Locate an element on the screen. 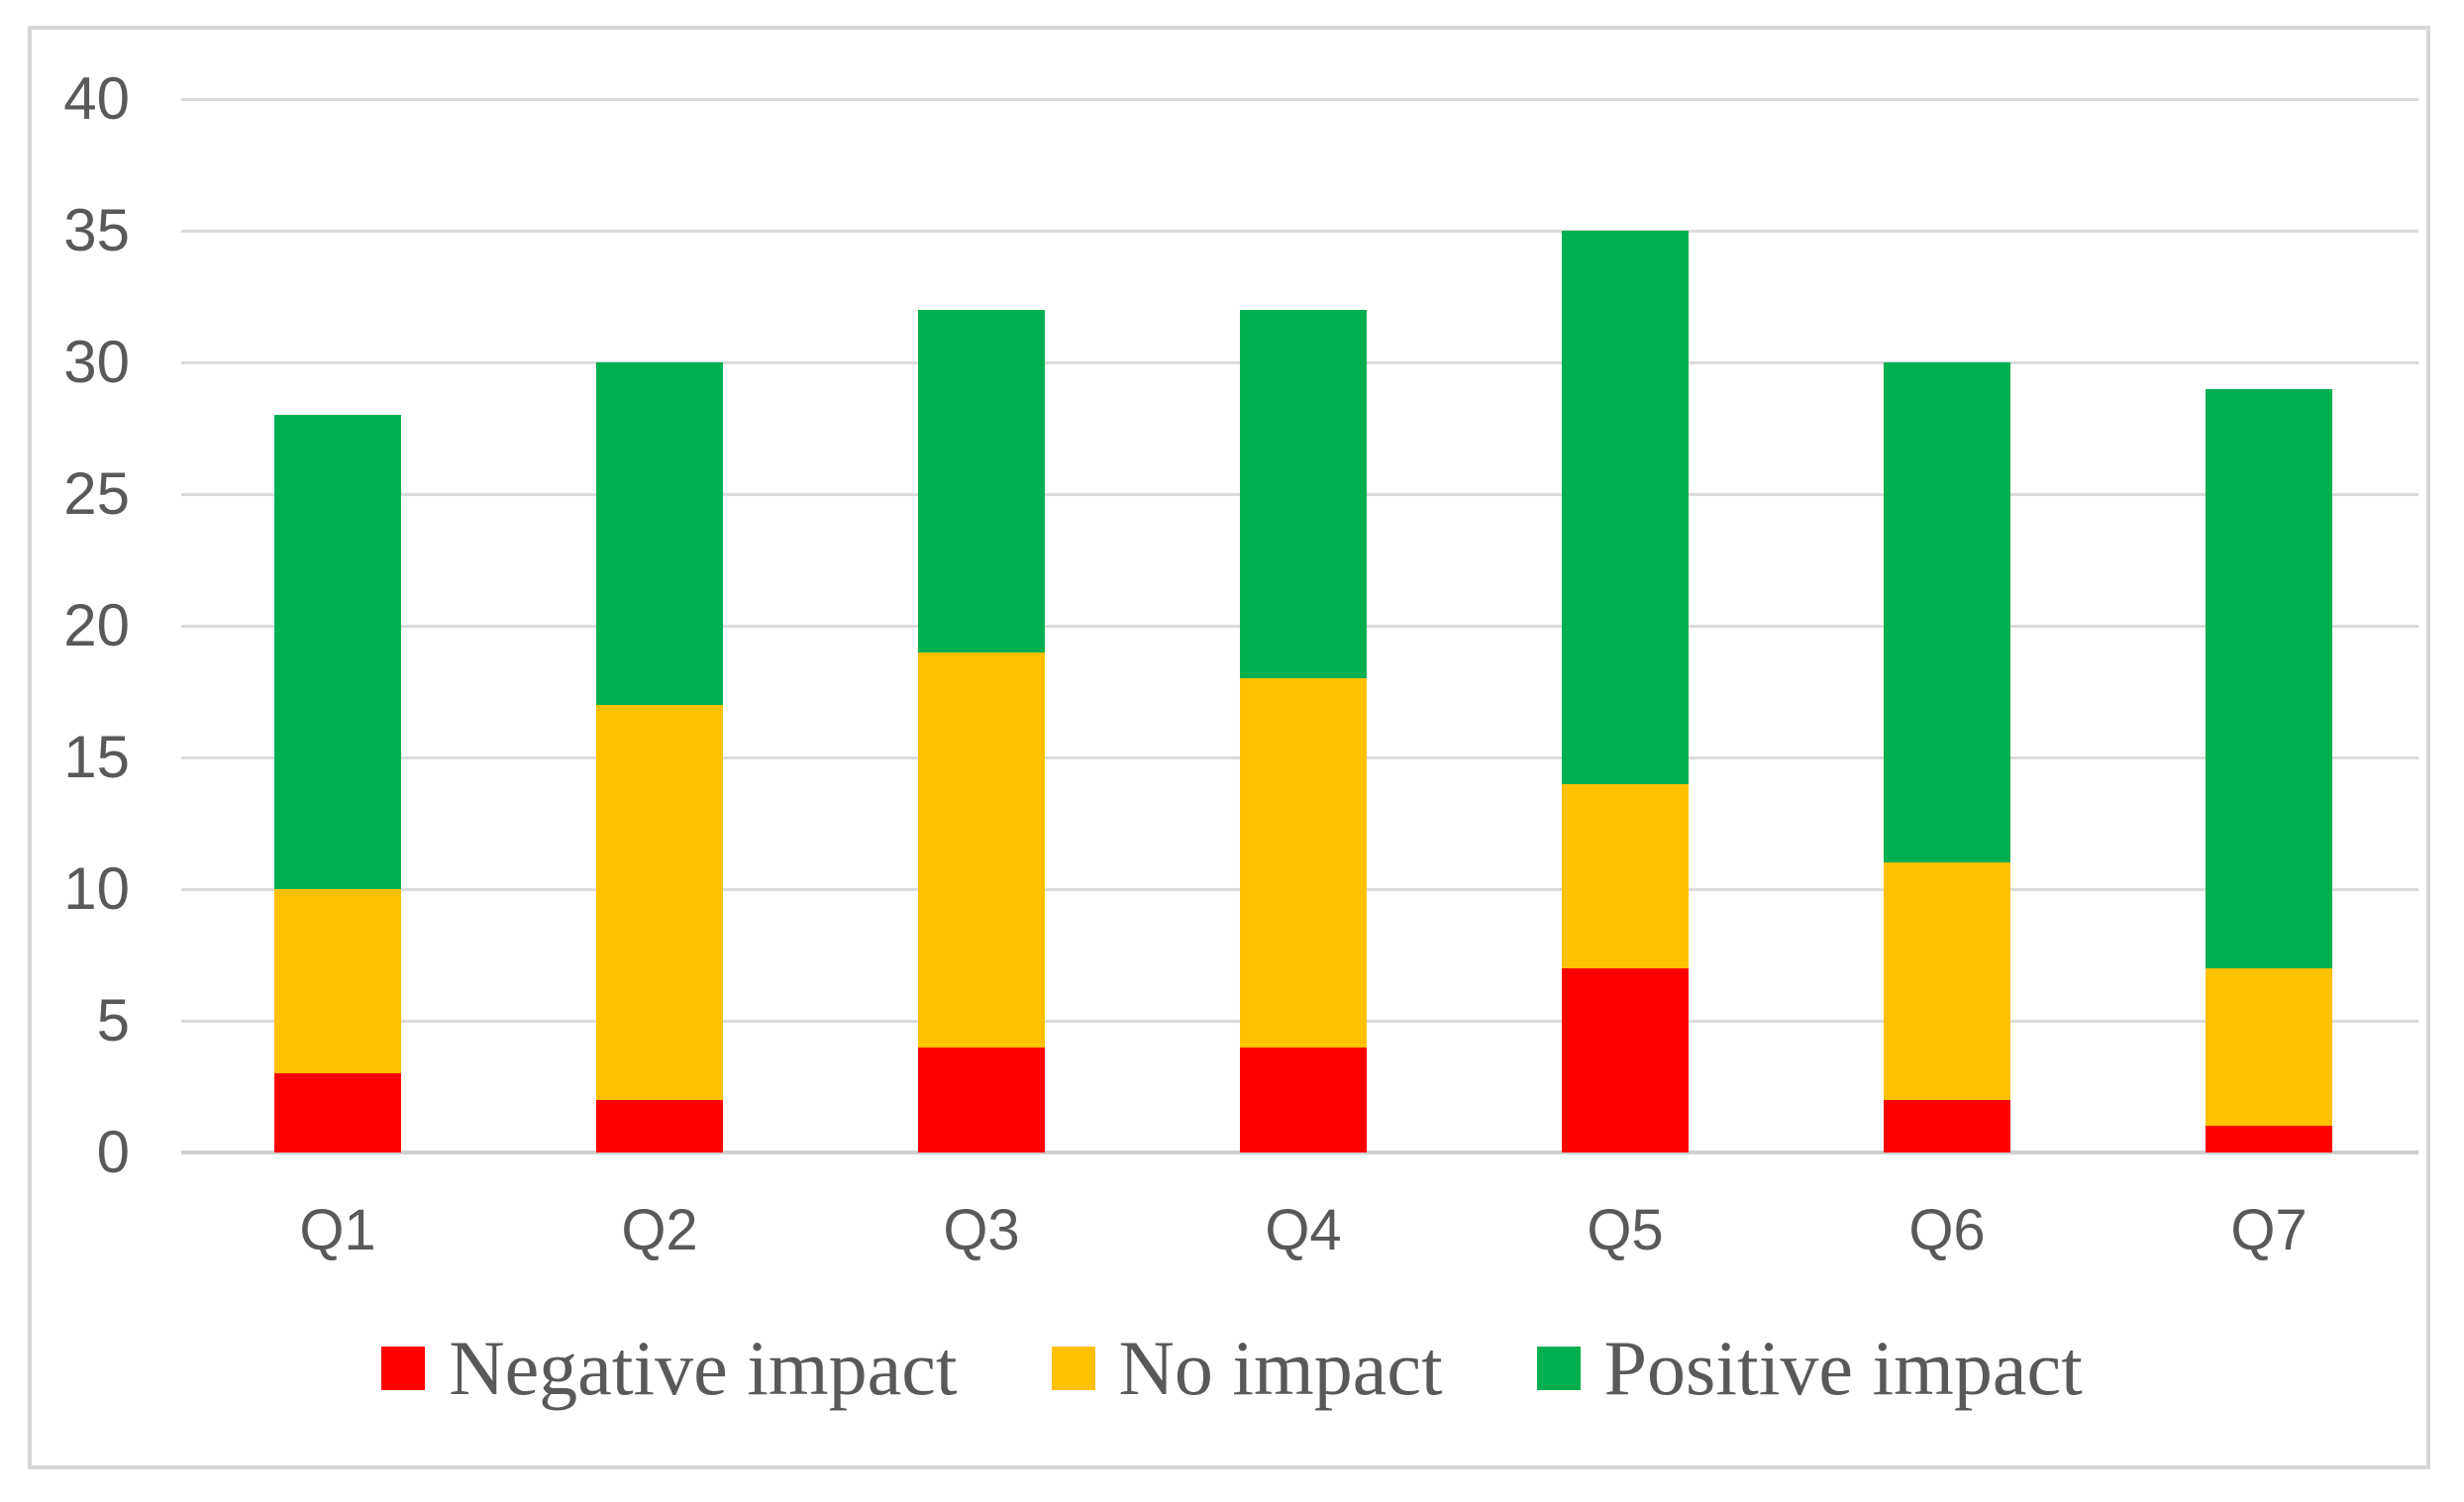  legend-item-negative-impact: Negative impact is located at coordinates (669, 1368).